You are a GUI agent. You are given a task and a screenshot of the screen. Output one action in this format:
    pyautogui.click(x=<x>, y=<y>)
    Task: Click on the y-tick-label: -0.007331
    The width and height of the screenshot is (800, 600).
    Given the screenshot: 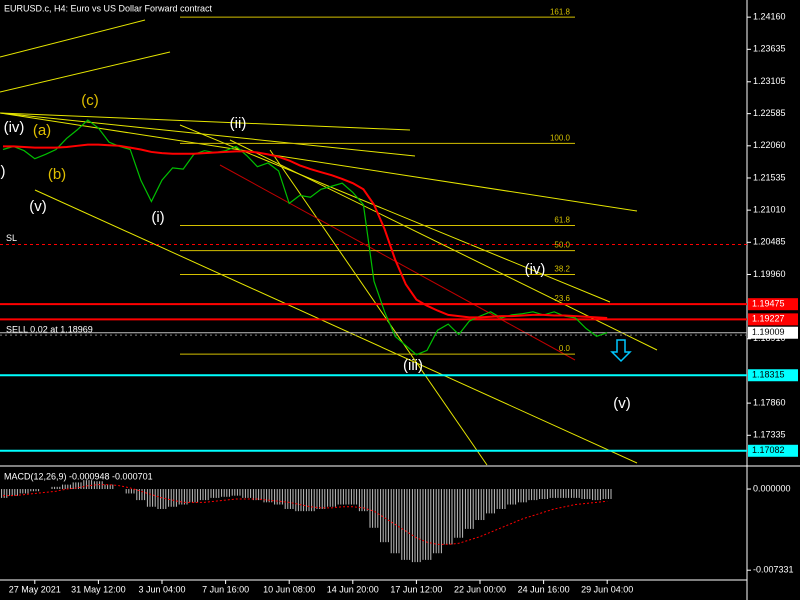 What is the action you would take?
    pyautogui.click(x=773, y=570)
    